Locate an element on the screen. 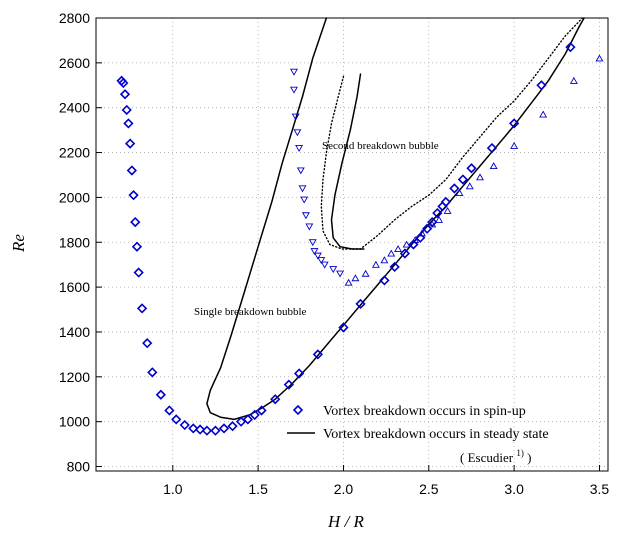 This screenshot has width=619, height=535. citation-ref: 1) is located at coordinates (520, 453).